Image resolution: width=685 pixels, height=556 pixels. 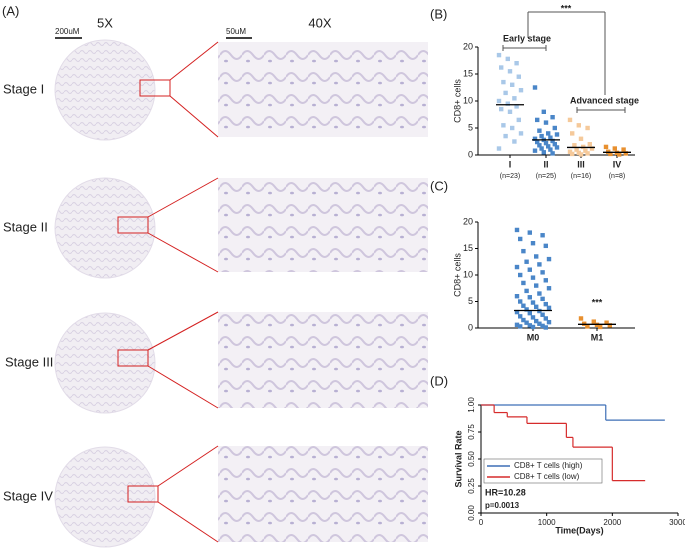 I want to click on legend-label: CD8+ T cells (low), so click(x=547, y=476).